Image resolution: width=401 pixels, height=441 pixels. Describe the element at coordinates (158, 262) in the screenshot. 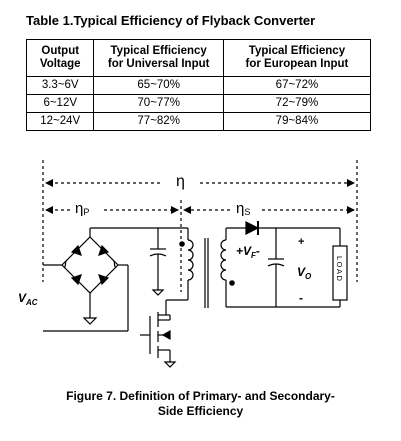

I see `input-capacitor` at that location.